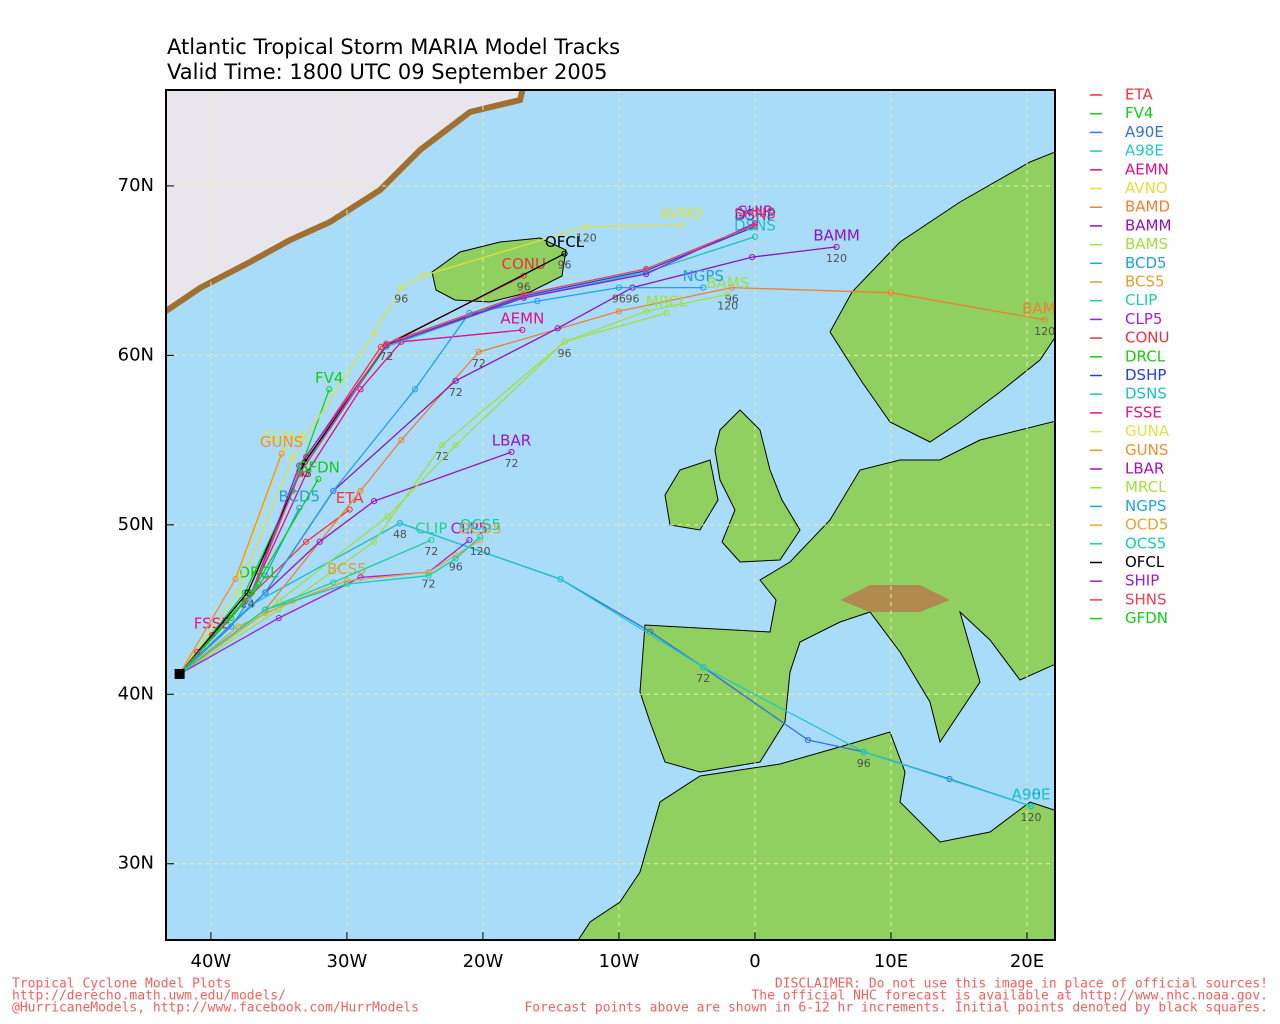 This screenshot has width=1280, height=1024. What do you see at coordinates (1146, 525) in the screenshot?
I see `legend-label: OCD5` at bounding box center [1146, 525].